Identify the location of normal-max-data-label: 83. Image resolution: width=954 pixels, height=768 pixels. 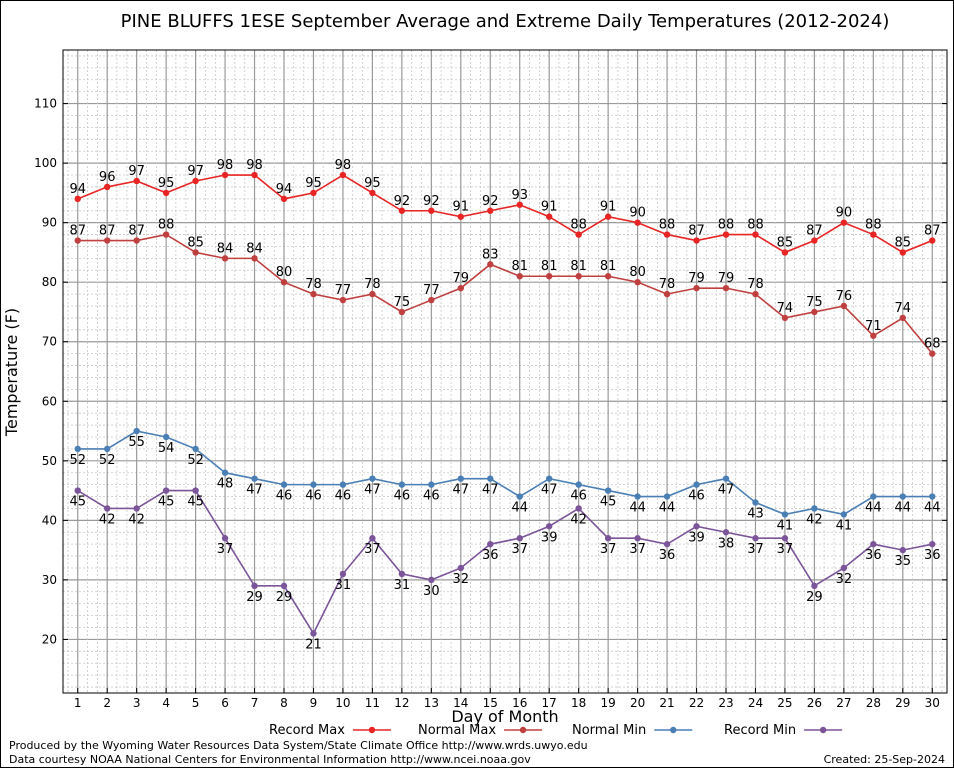
(490, 254).